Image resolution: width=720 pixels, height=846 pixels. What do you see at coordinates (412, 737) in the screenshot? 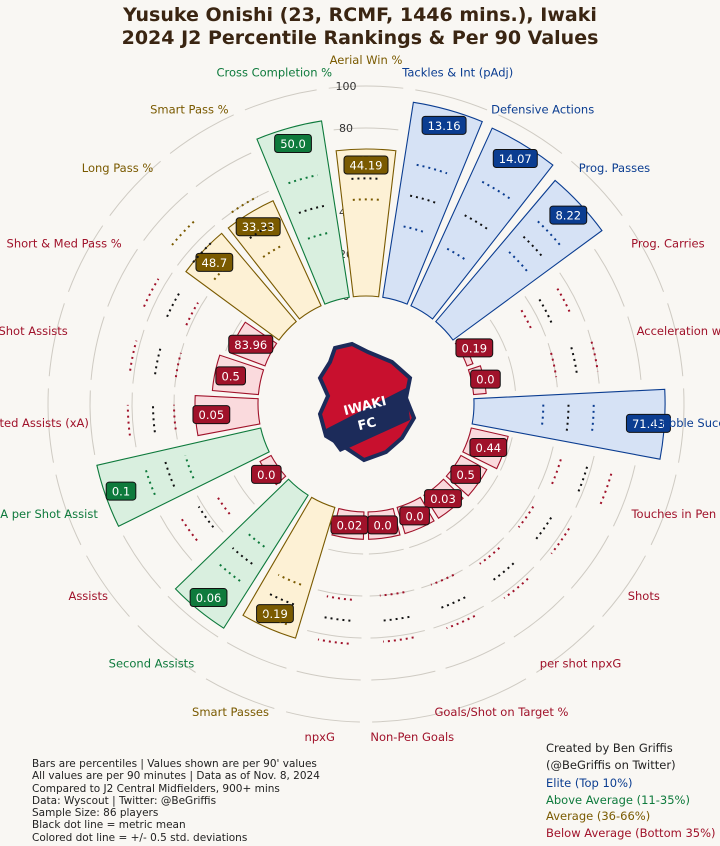
I see `metric-label: Non-Pen Goals` at bounding box center [412, 737].